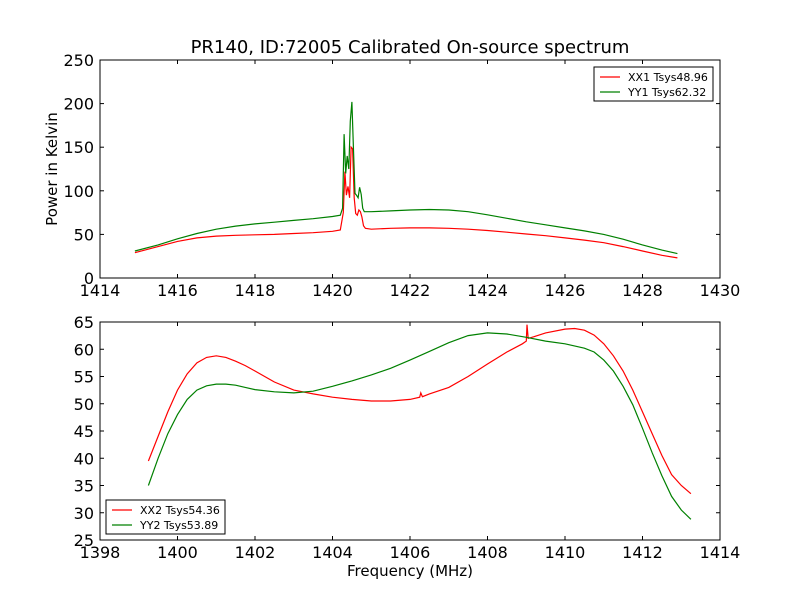  What do you see at coordinates (84, 513) in the screenshot?
I see `y-tick-label: 30` at bounding box center [84, 513].